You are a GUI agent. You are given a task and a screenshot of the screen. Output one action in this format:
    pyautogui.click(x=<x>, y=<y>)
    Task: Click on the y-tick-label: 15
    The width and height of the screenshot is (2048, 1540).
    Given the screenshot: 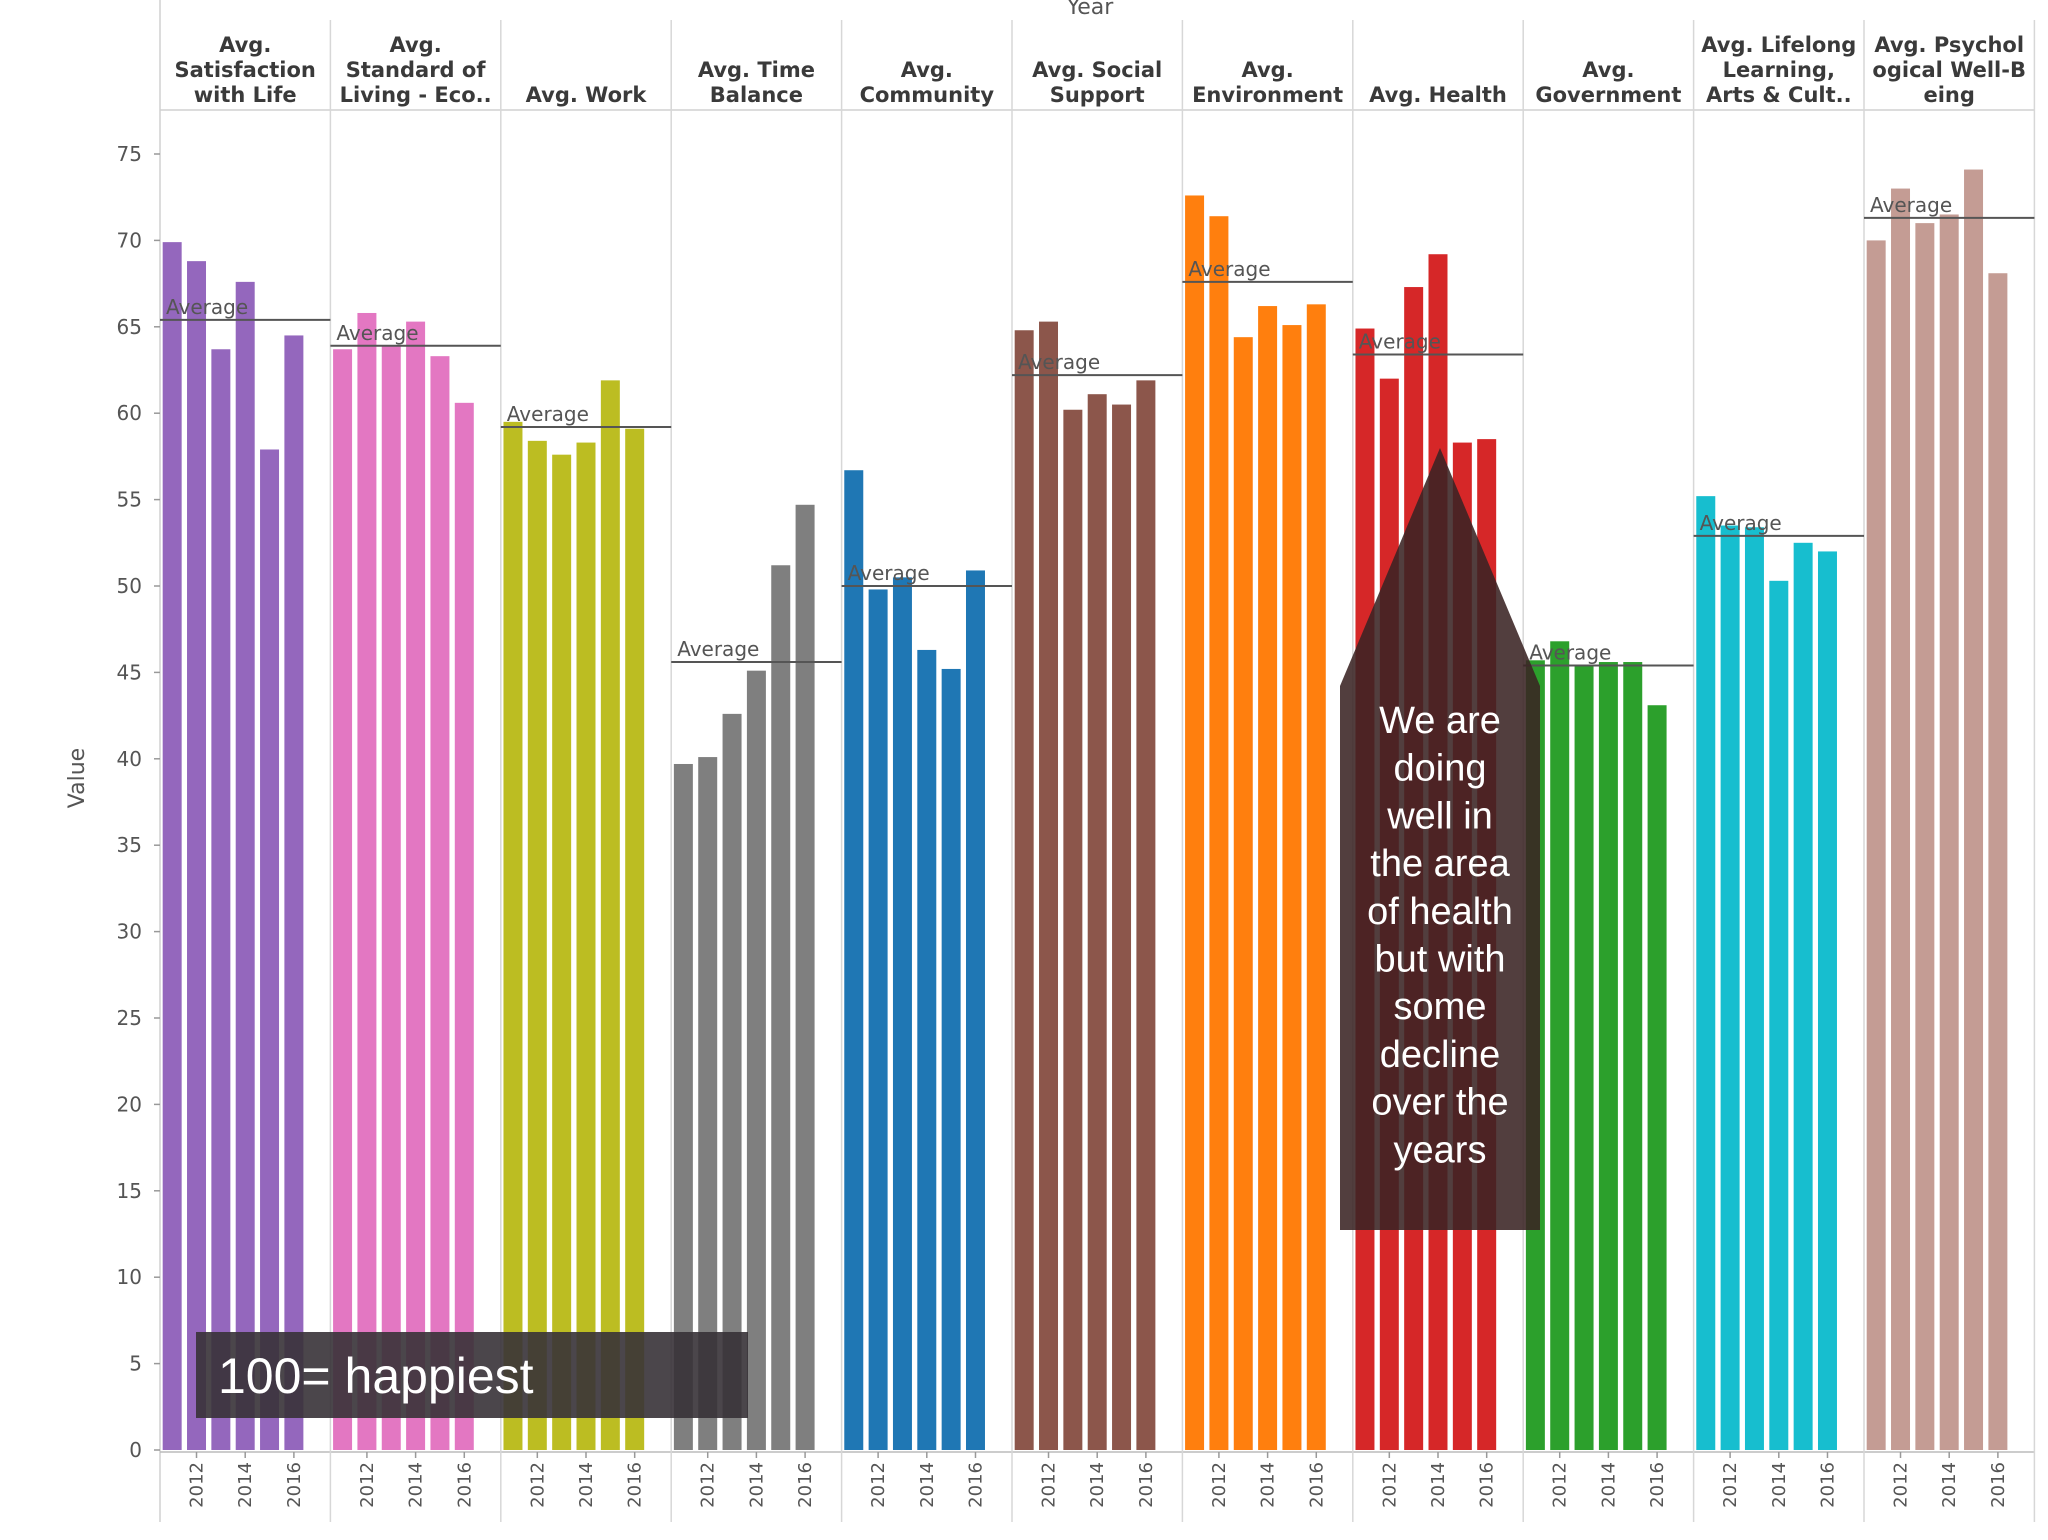 What is the action you would take?
    pyautogui.click(x=129, y=1191)
    